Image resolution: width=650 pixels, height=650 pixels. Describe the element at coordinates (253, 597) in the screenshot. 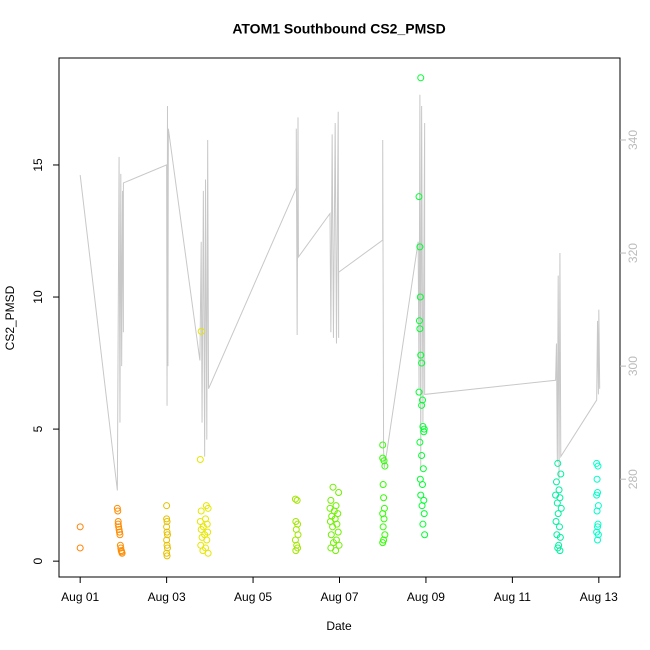

I see `x-tick-label: Aug 05` at that location.